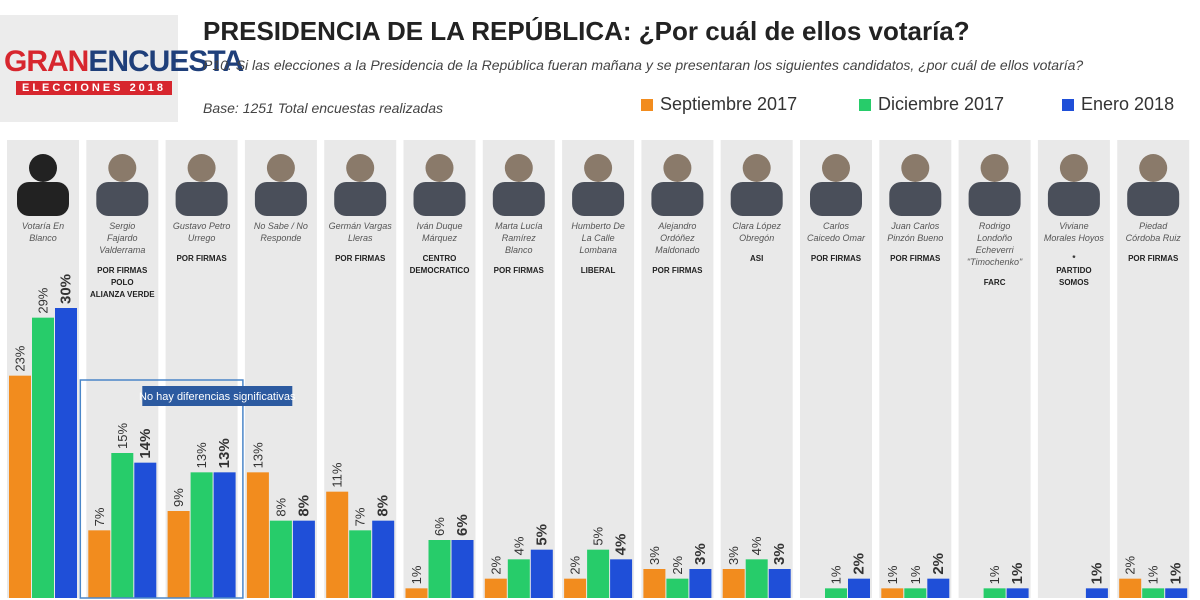 This screenshot has height=600, width=1200. Describe the element at coordinates (1073, 270) in the screenshot. I see `party-label: PARTIDO` at that location.